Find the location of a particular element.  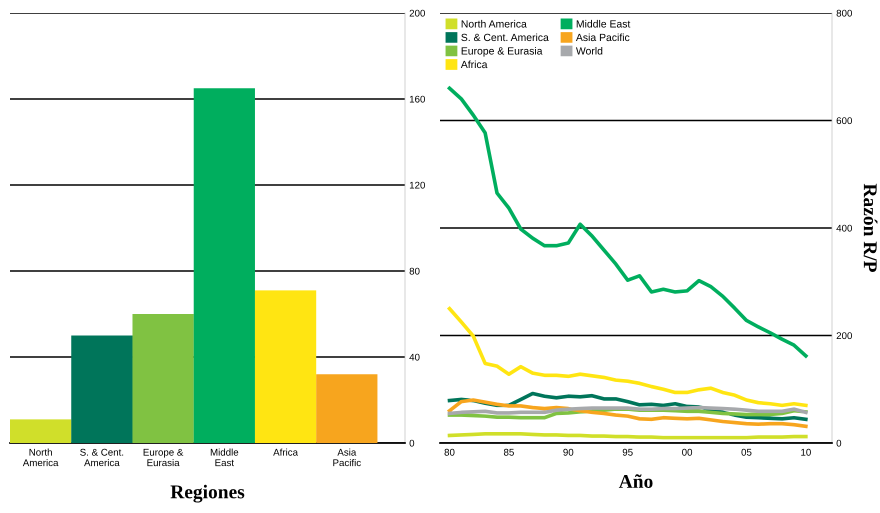

legend-label: Europe & Eurasia is located at coordinates (502, 51).